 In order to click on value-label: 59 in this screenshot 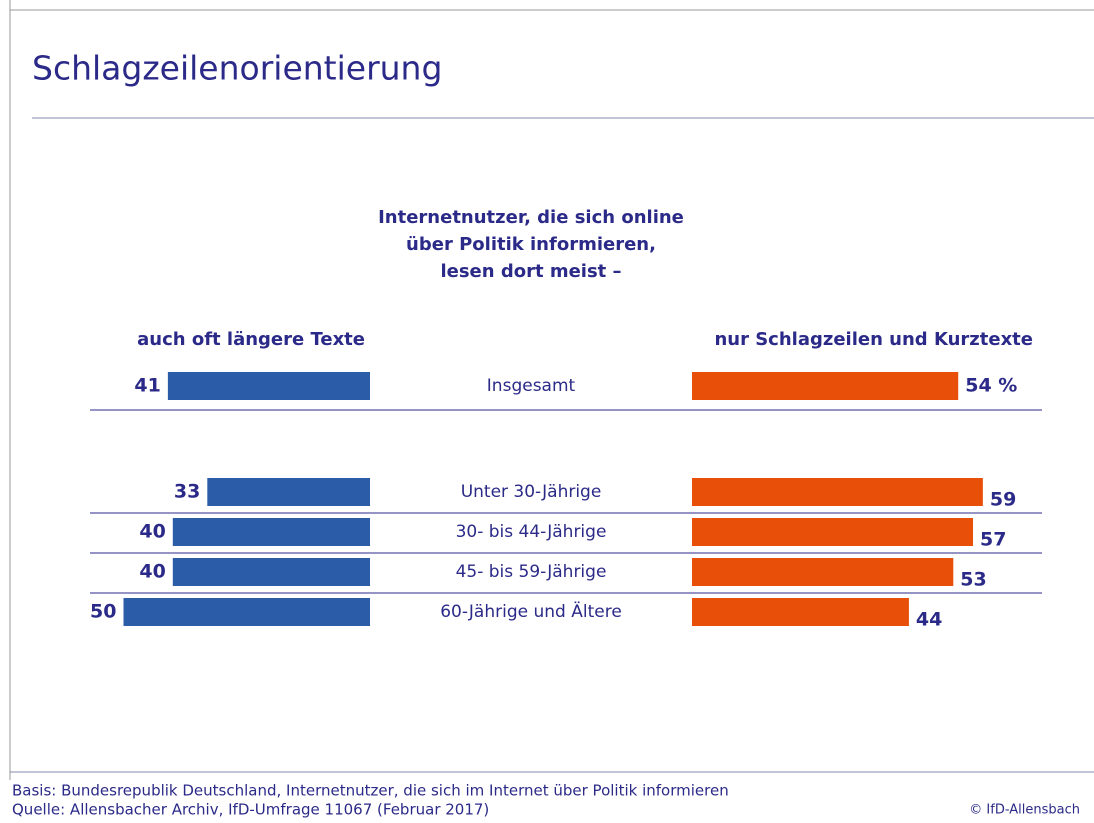, I will do `click(1003, 500)`.